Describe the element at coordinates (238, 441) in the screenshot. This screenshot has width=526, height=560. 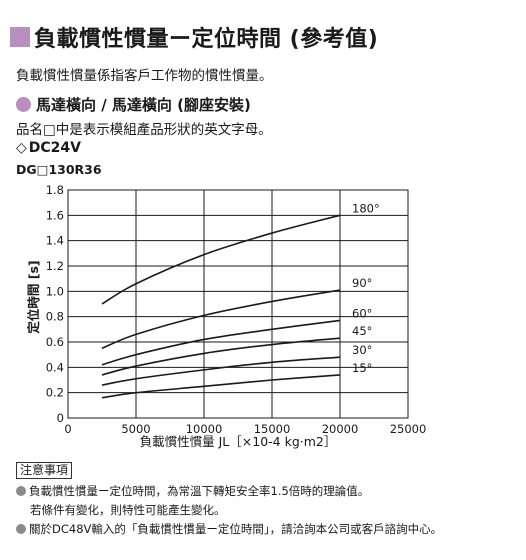
I see `x-axis-label: 負載慣性慣量 JL［×10-4 kg·m2］` at that location.